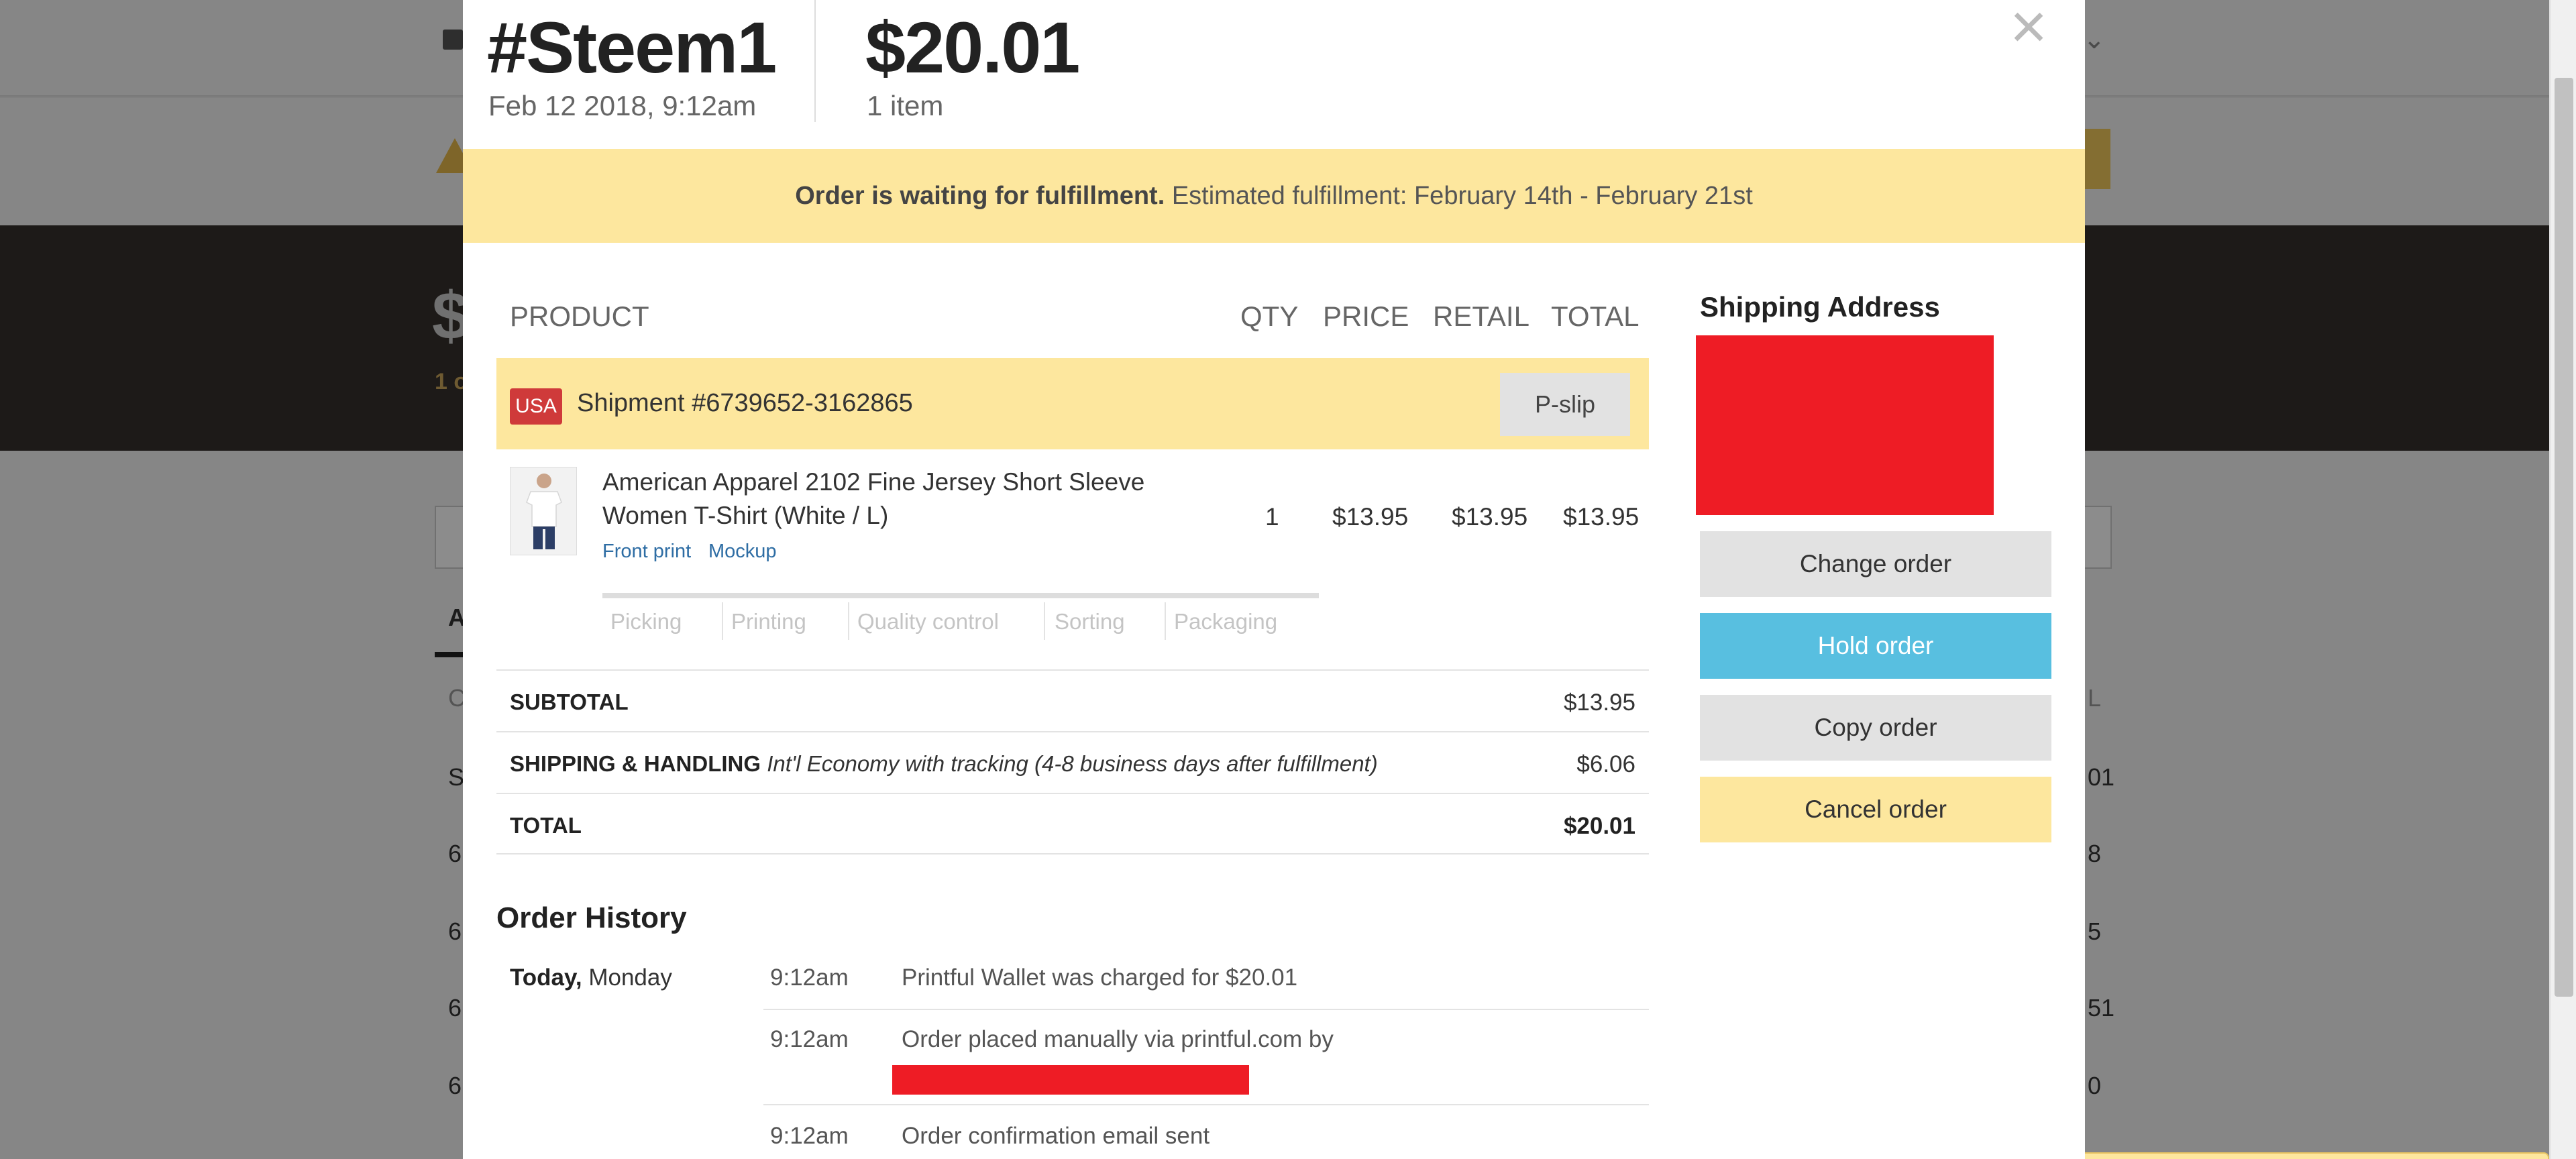  Describe the element at coordinates (457, 698) in the screenshot. I see `background-row-initial: C` at that location.